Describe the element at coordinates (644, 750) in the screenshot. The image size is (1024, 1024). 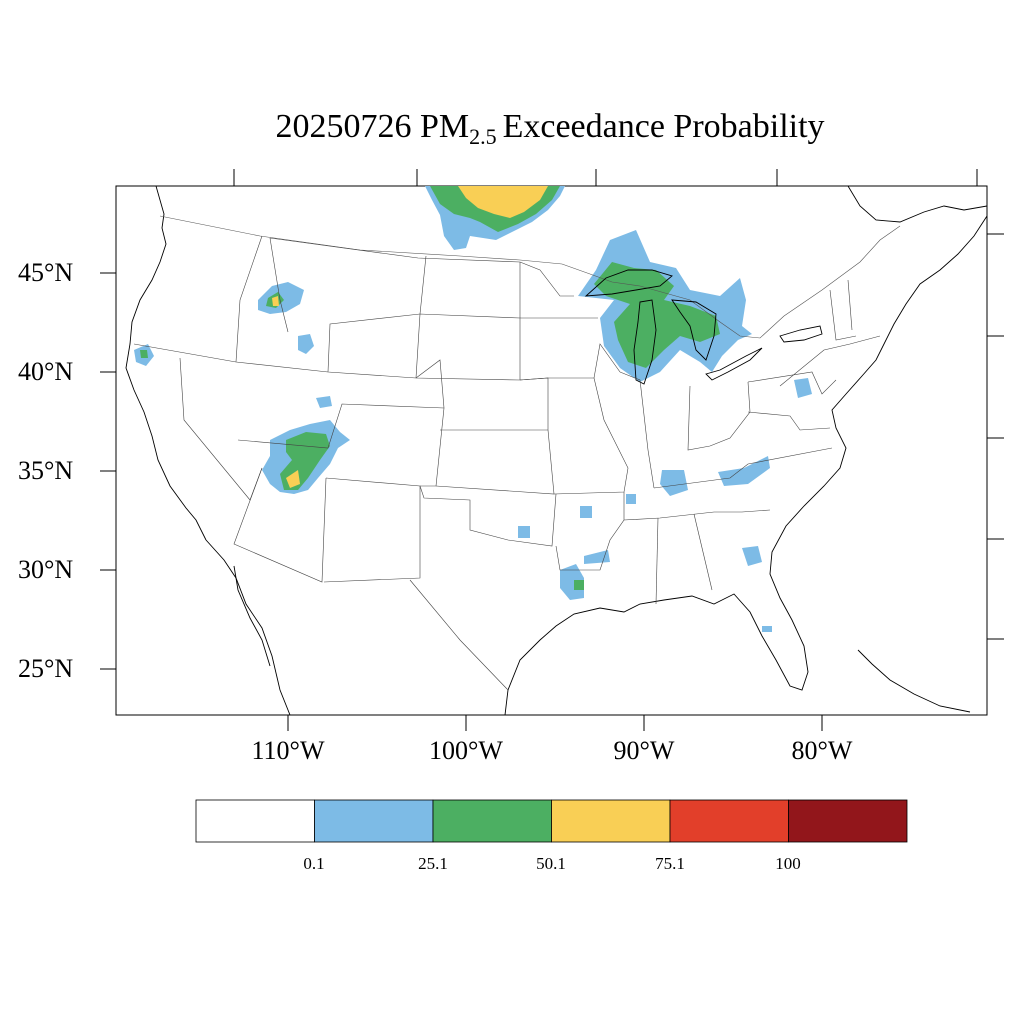
I see `lon-label-90w: 90°W` at that location.